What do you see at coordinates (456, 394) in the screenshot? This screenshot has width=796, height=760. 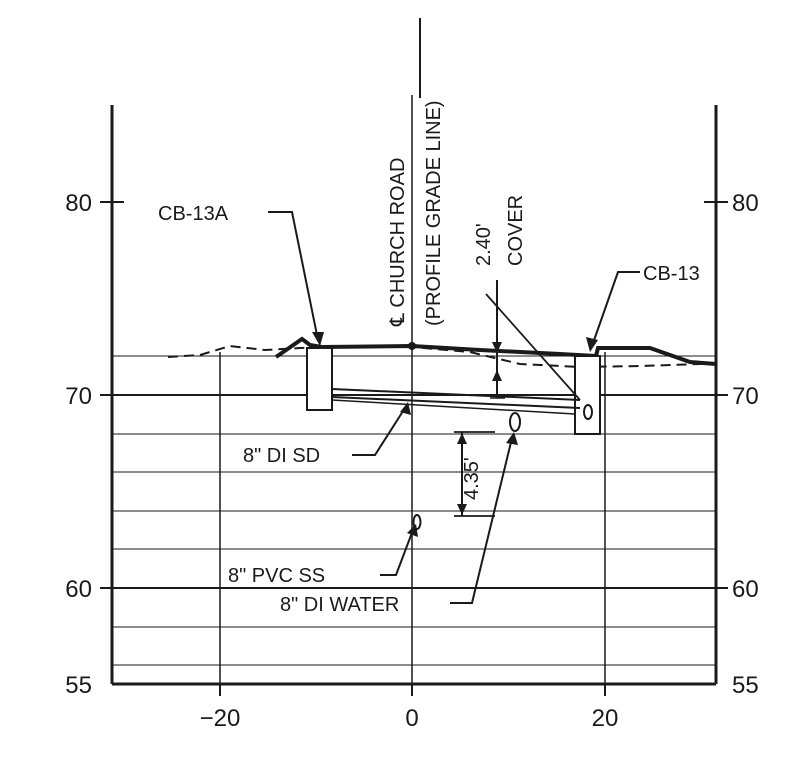 I see `storm-drain-pipe-top` at bounding box center [456, 394].